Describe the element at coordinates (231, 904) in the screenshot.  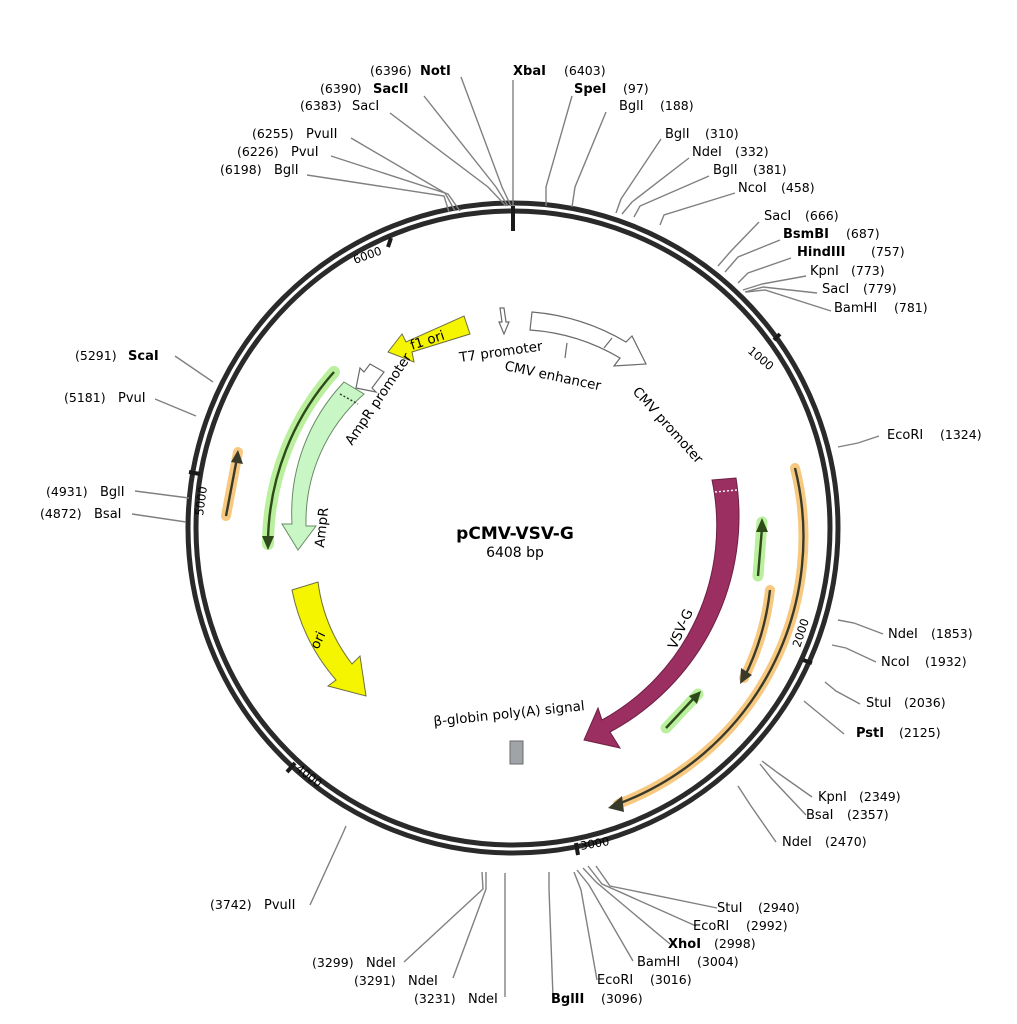
I see `site-pos-pvuII-3742: (3742)` at that location.